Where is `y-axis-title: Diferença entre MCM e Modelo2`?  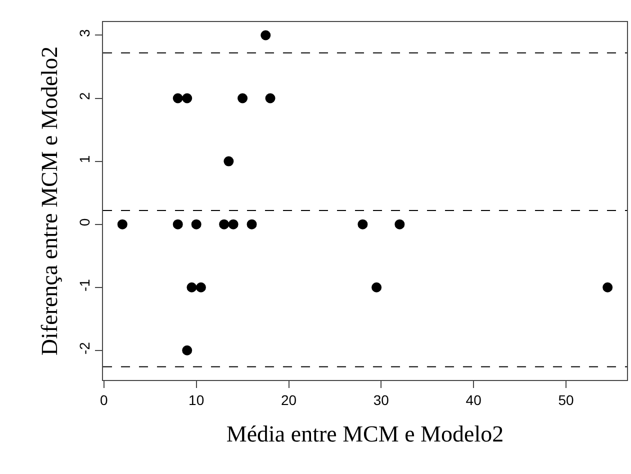
y-axis-title: Diferença entre MCM e Modelo2 is located at coordinates (49, 201).